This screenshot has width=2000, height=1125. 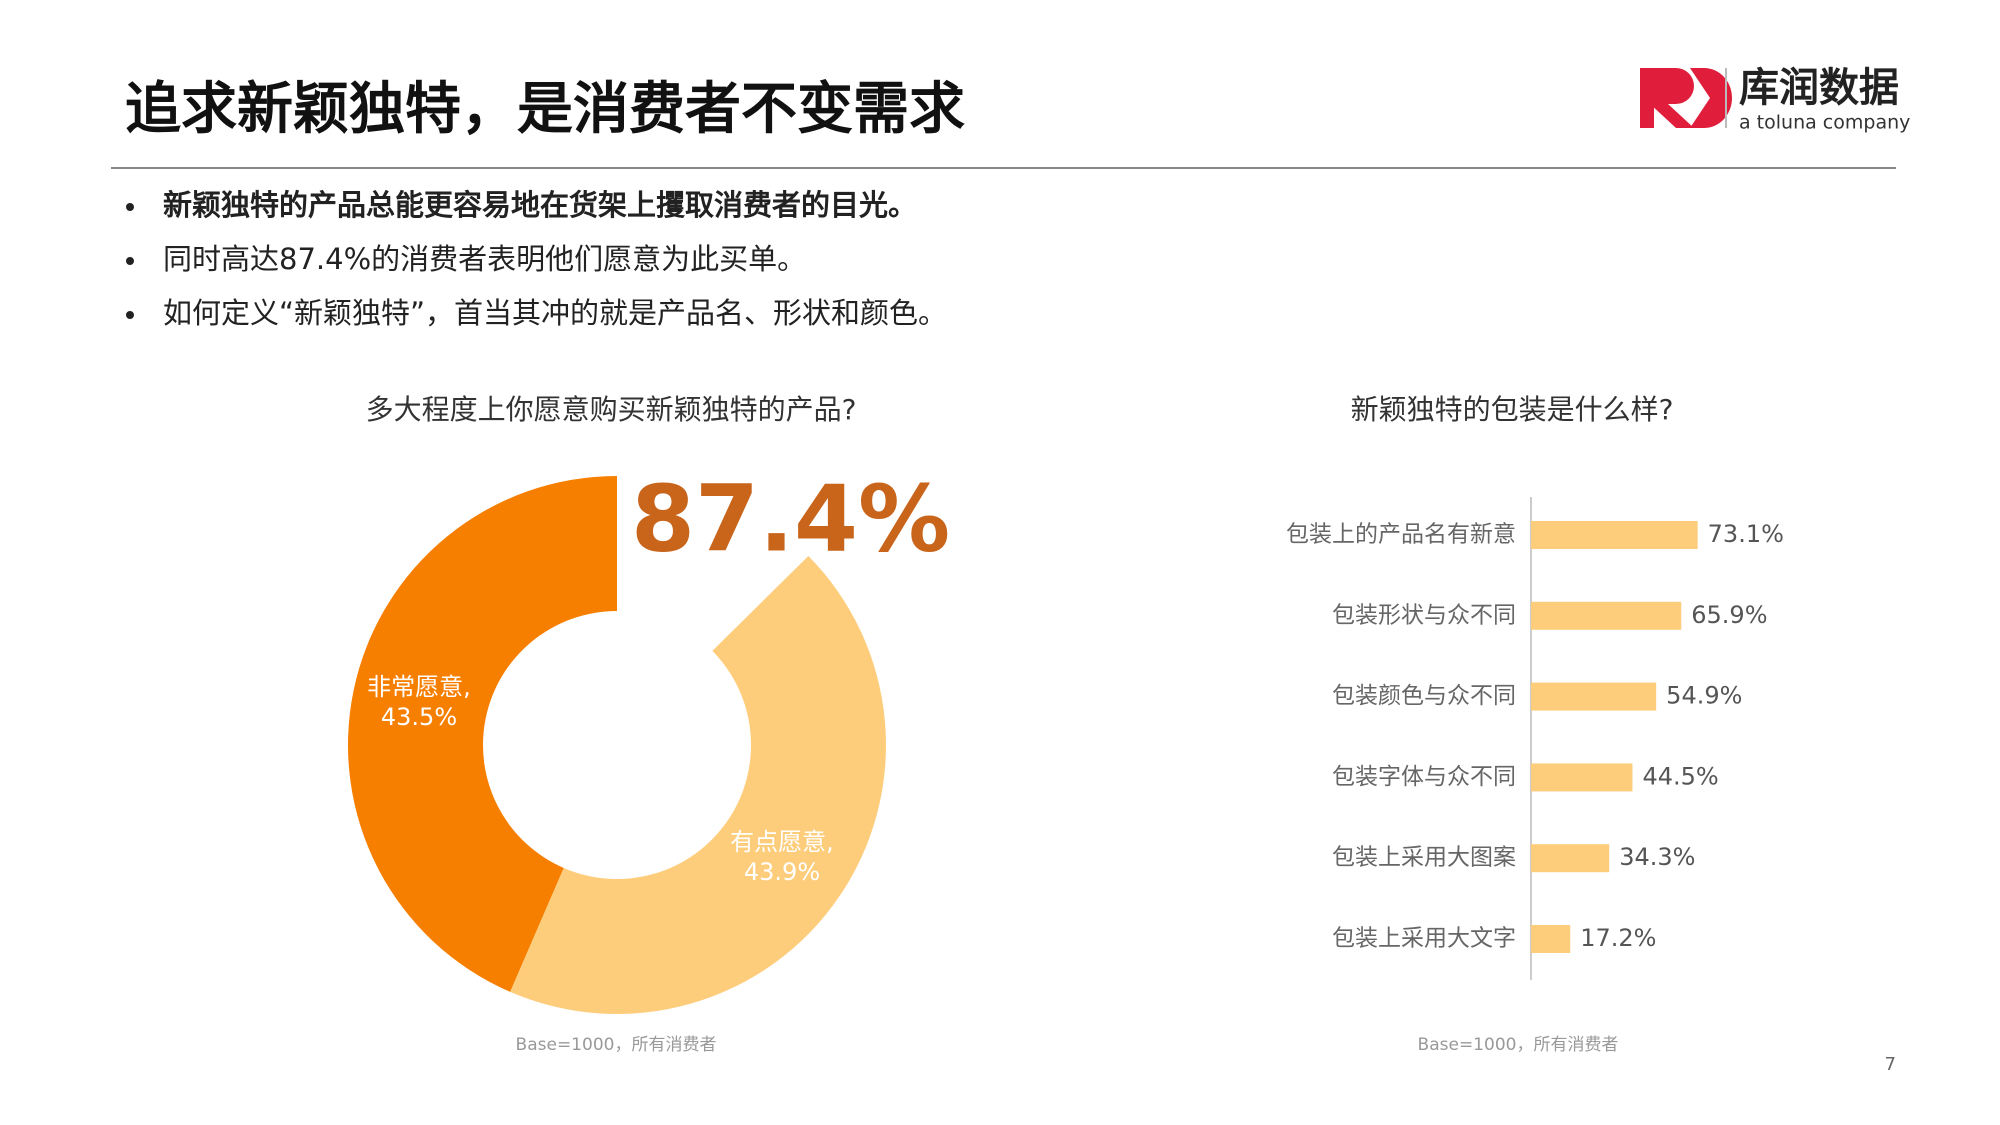 What do you see at coordinates (790, 518) in the screenshot?
I see `annotation: 87.4%` at bounding box center [790, 518].